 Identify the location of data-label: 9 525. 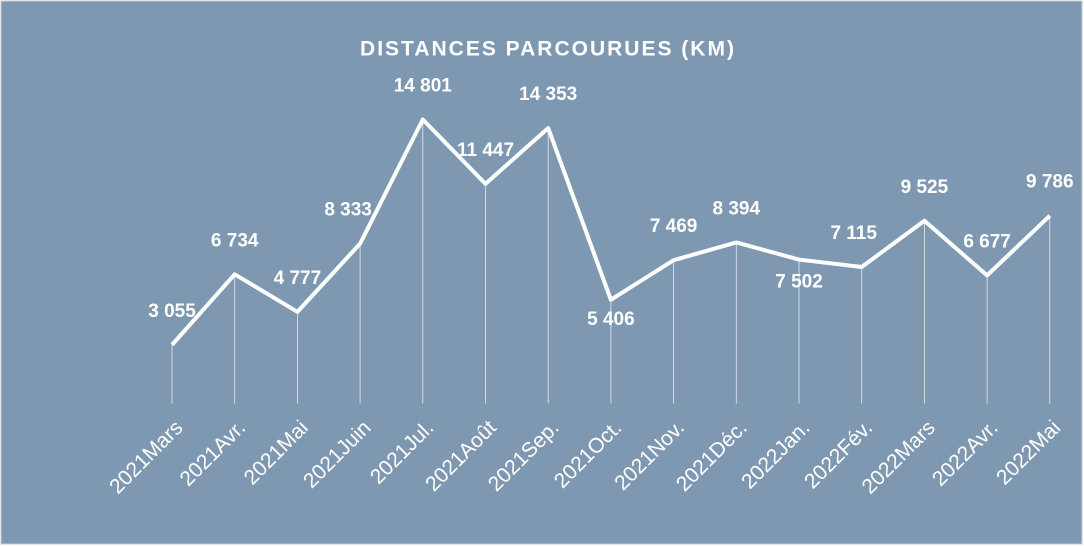
(925, 187).